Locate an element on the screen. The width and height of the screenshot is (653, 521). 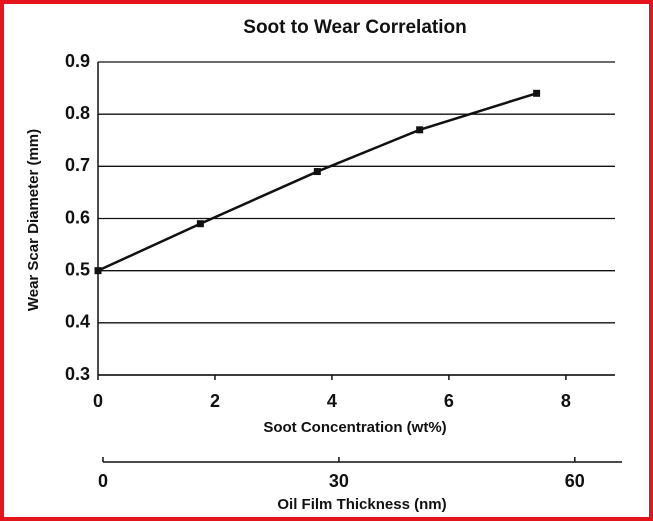
x2-tick-label: 0 is located at coordinates (103, 481).